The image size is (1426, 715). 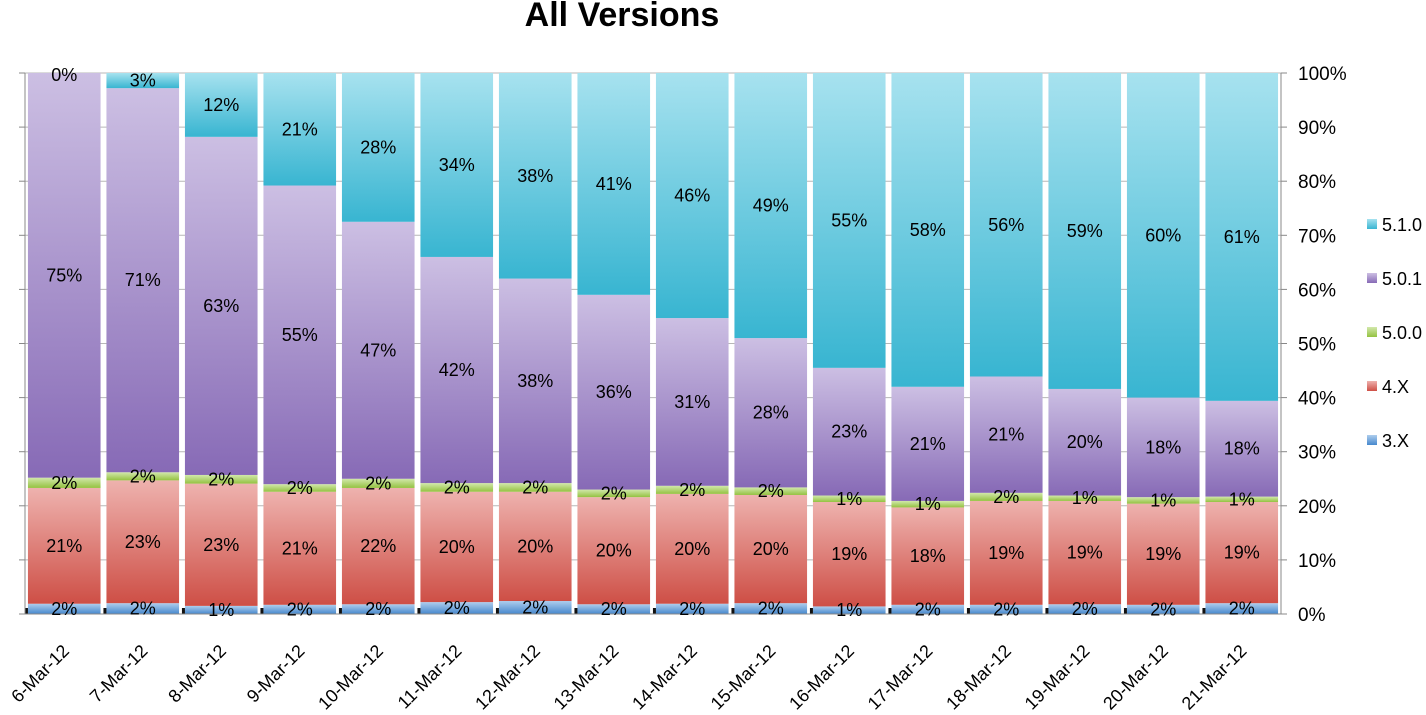 What do you see at coordinates (1322, 74) in the screenshot?
I see `y-tick-label: 100%` at bounding box center [1322, 74].